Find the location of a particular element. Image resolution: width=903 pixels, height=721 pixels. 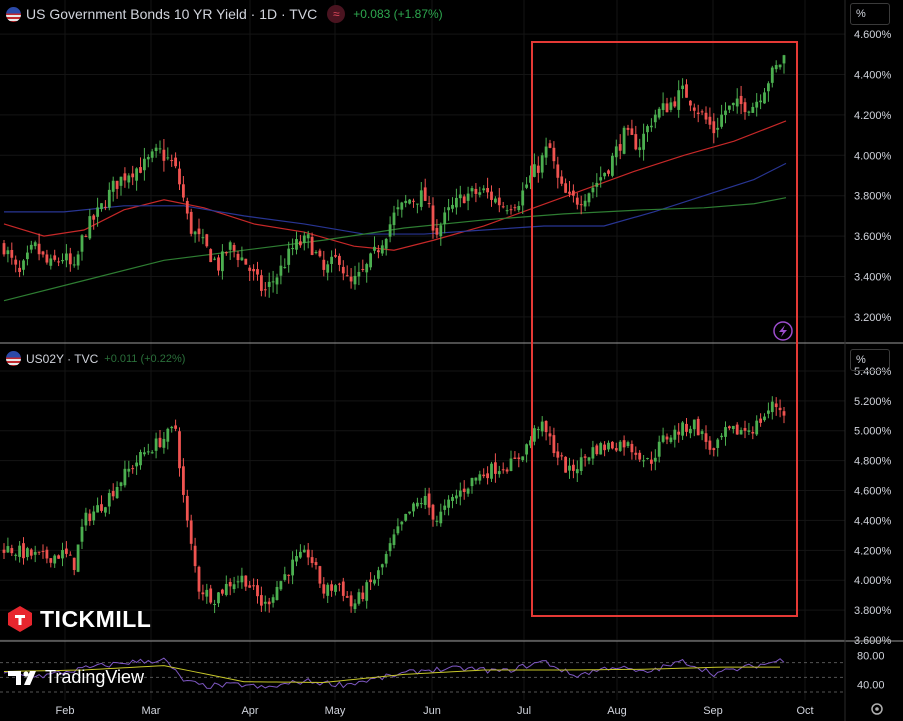

top-unit-badge: % is located at coordinates (870, 14).